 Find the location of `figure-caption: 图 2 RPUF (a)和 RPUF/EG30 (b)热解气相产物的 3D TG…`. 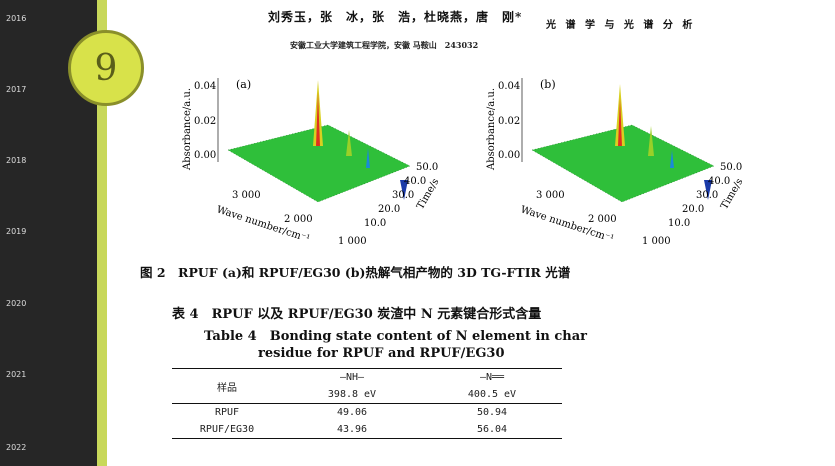

figure-caption: 图 2 RPUF (a)和 RPUF/EG30 (b)热解气相产物的 3D TG… is located at coordinates (355, 272).